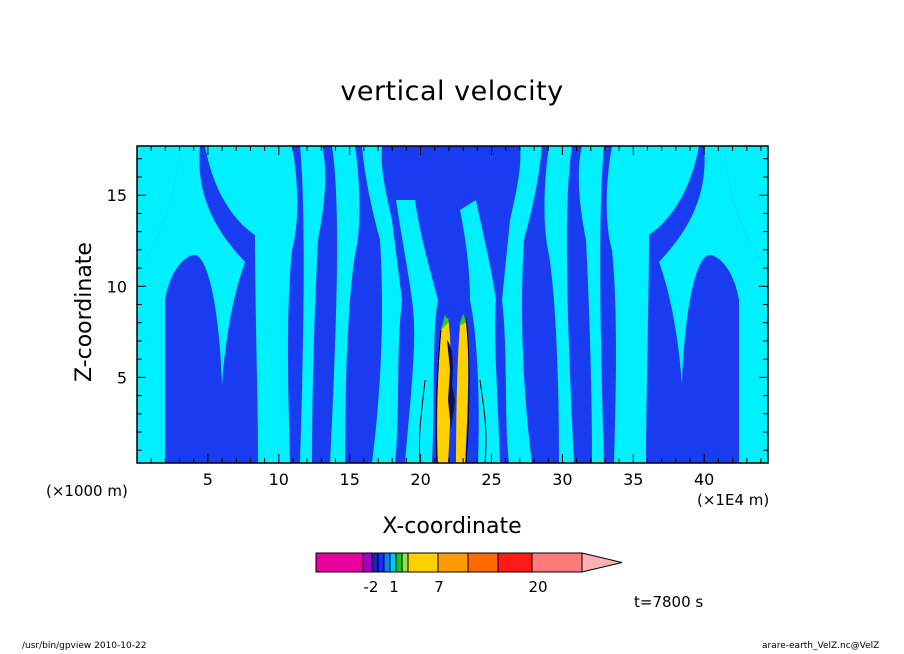  I want to click on x-unit-label-left: (×1000 m), so click(87, 491).